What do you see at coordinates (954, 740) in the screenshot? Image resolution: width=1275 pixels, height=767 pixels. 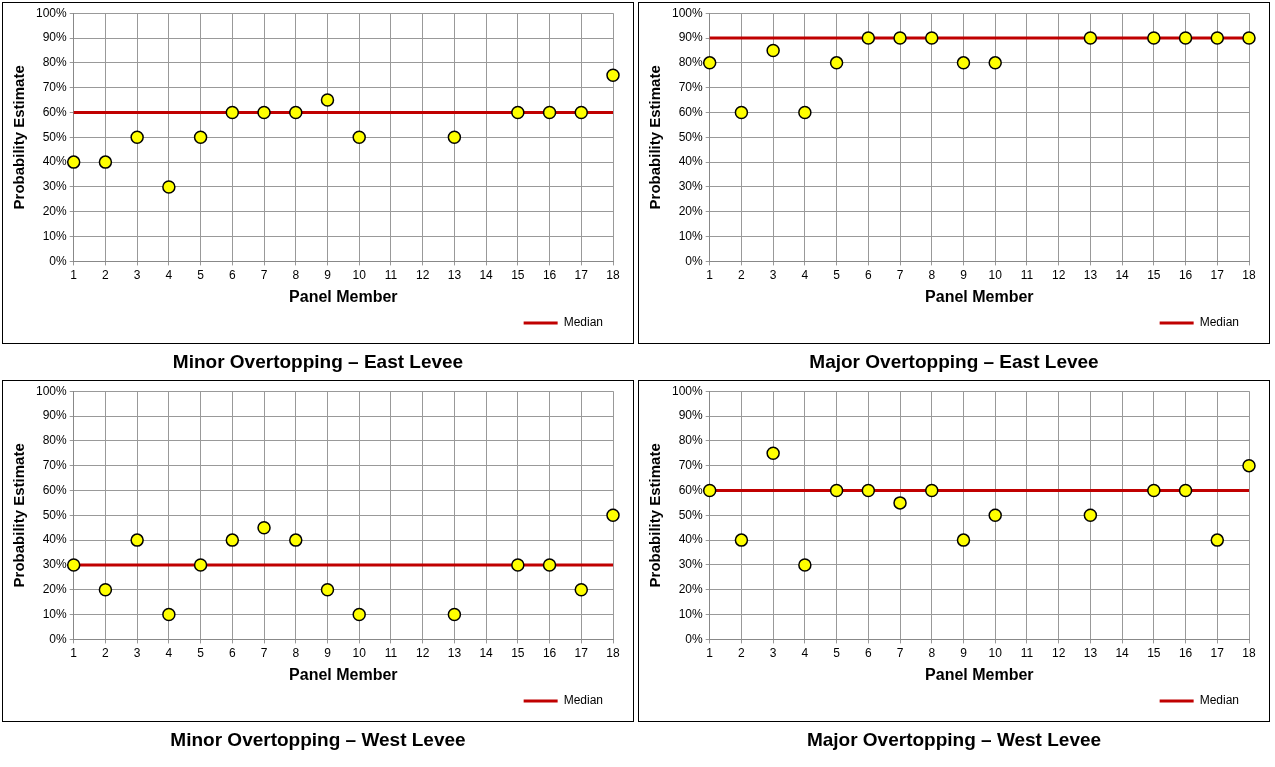 I see `text: Major Overtopping – West Levee` at bounding box center [954, 740].